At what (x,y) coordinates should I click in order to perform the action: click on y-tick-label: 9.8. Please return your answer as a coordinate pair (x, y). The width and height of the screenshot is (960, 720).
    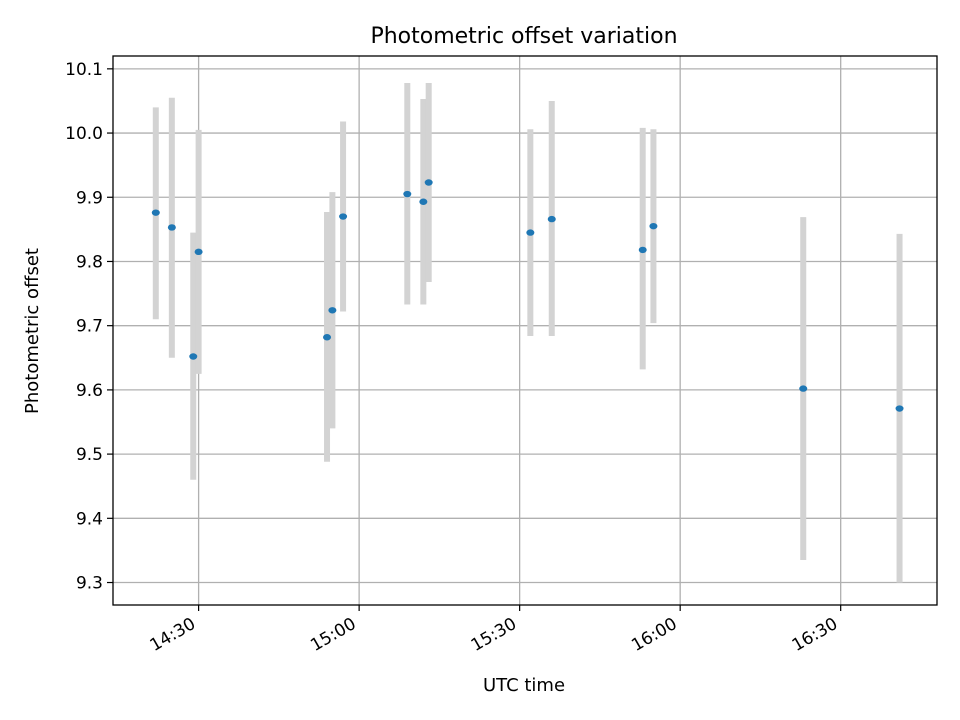
    Looking at the image, I should click on (89, 262).